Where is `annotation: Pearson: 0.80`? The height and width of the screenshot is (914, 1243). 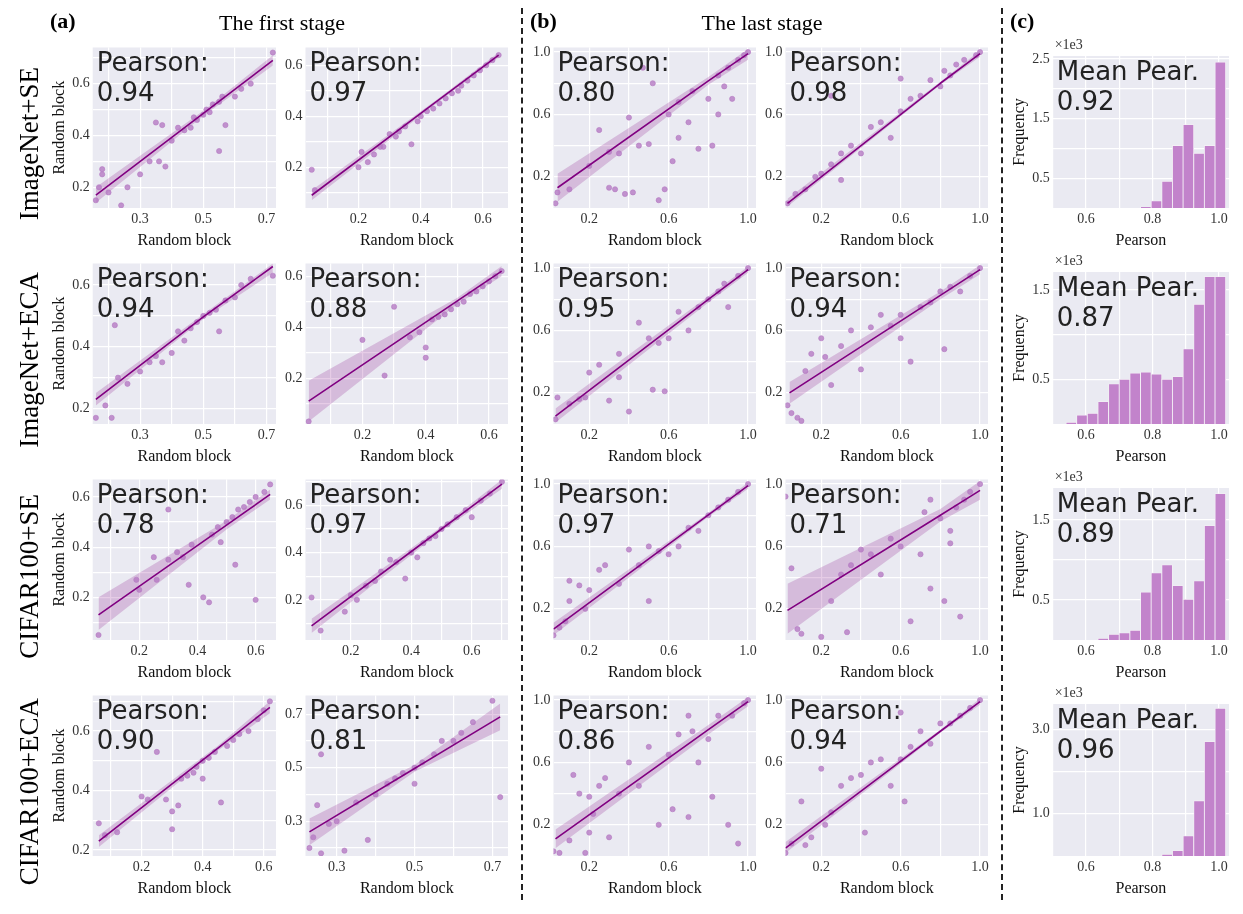
annotation: Pearson: 0.80 is located at coordinates (613, 77).